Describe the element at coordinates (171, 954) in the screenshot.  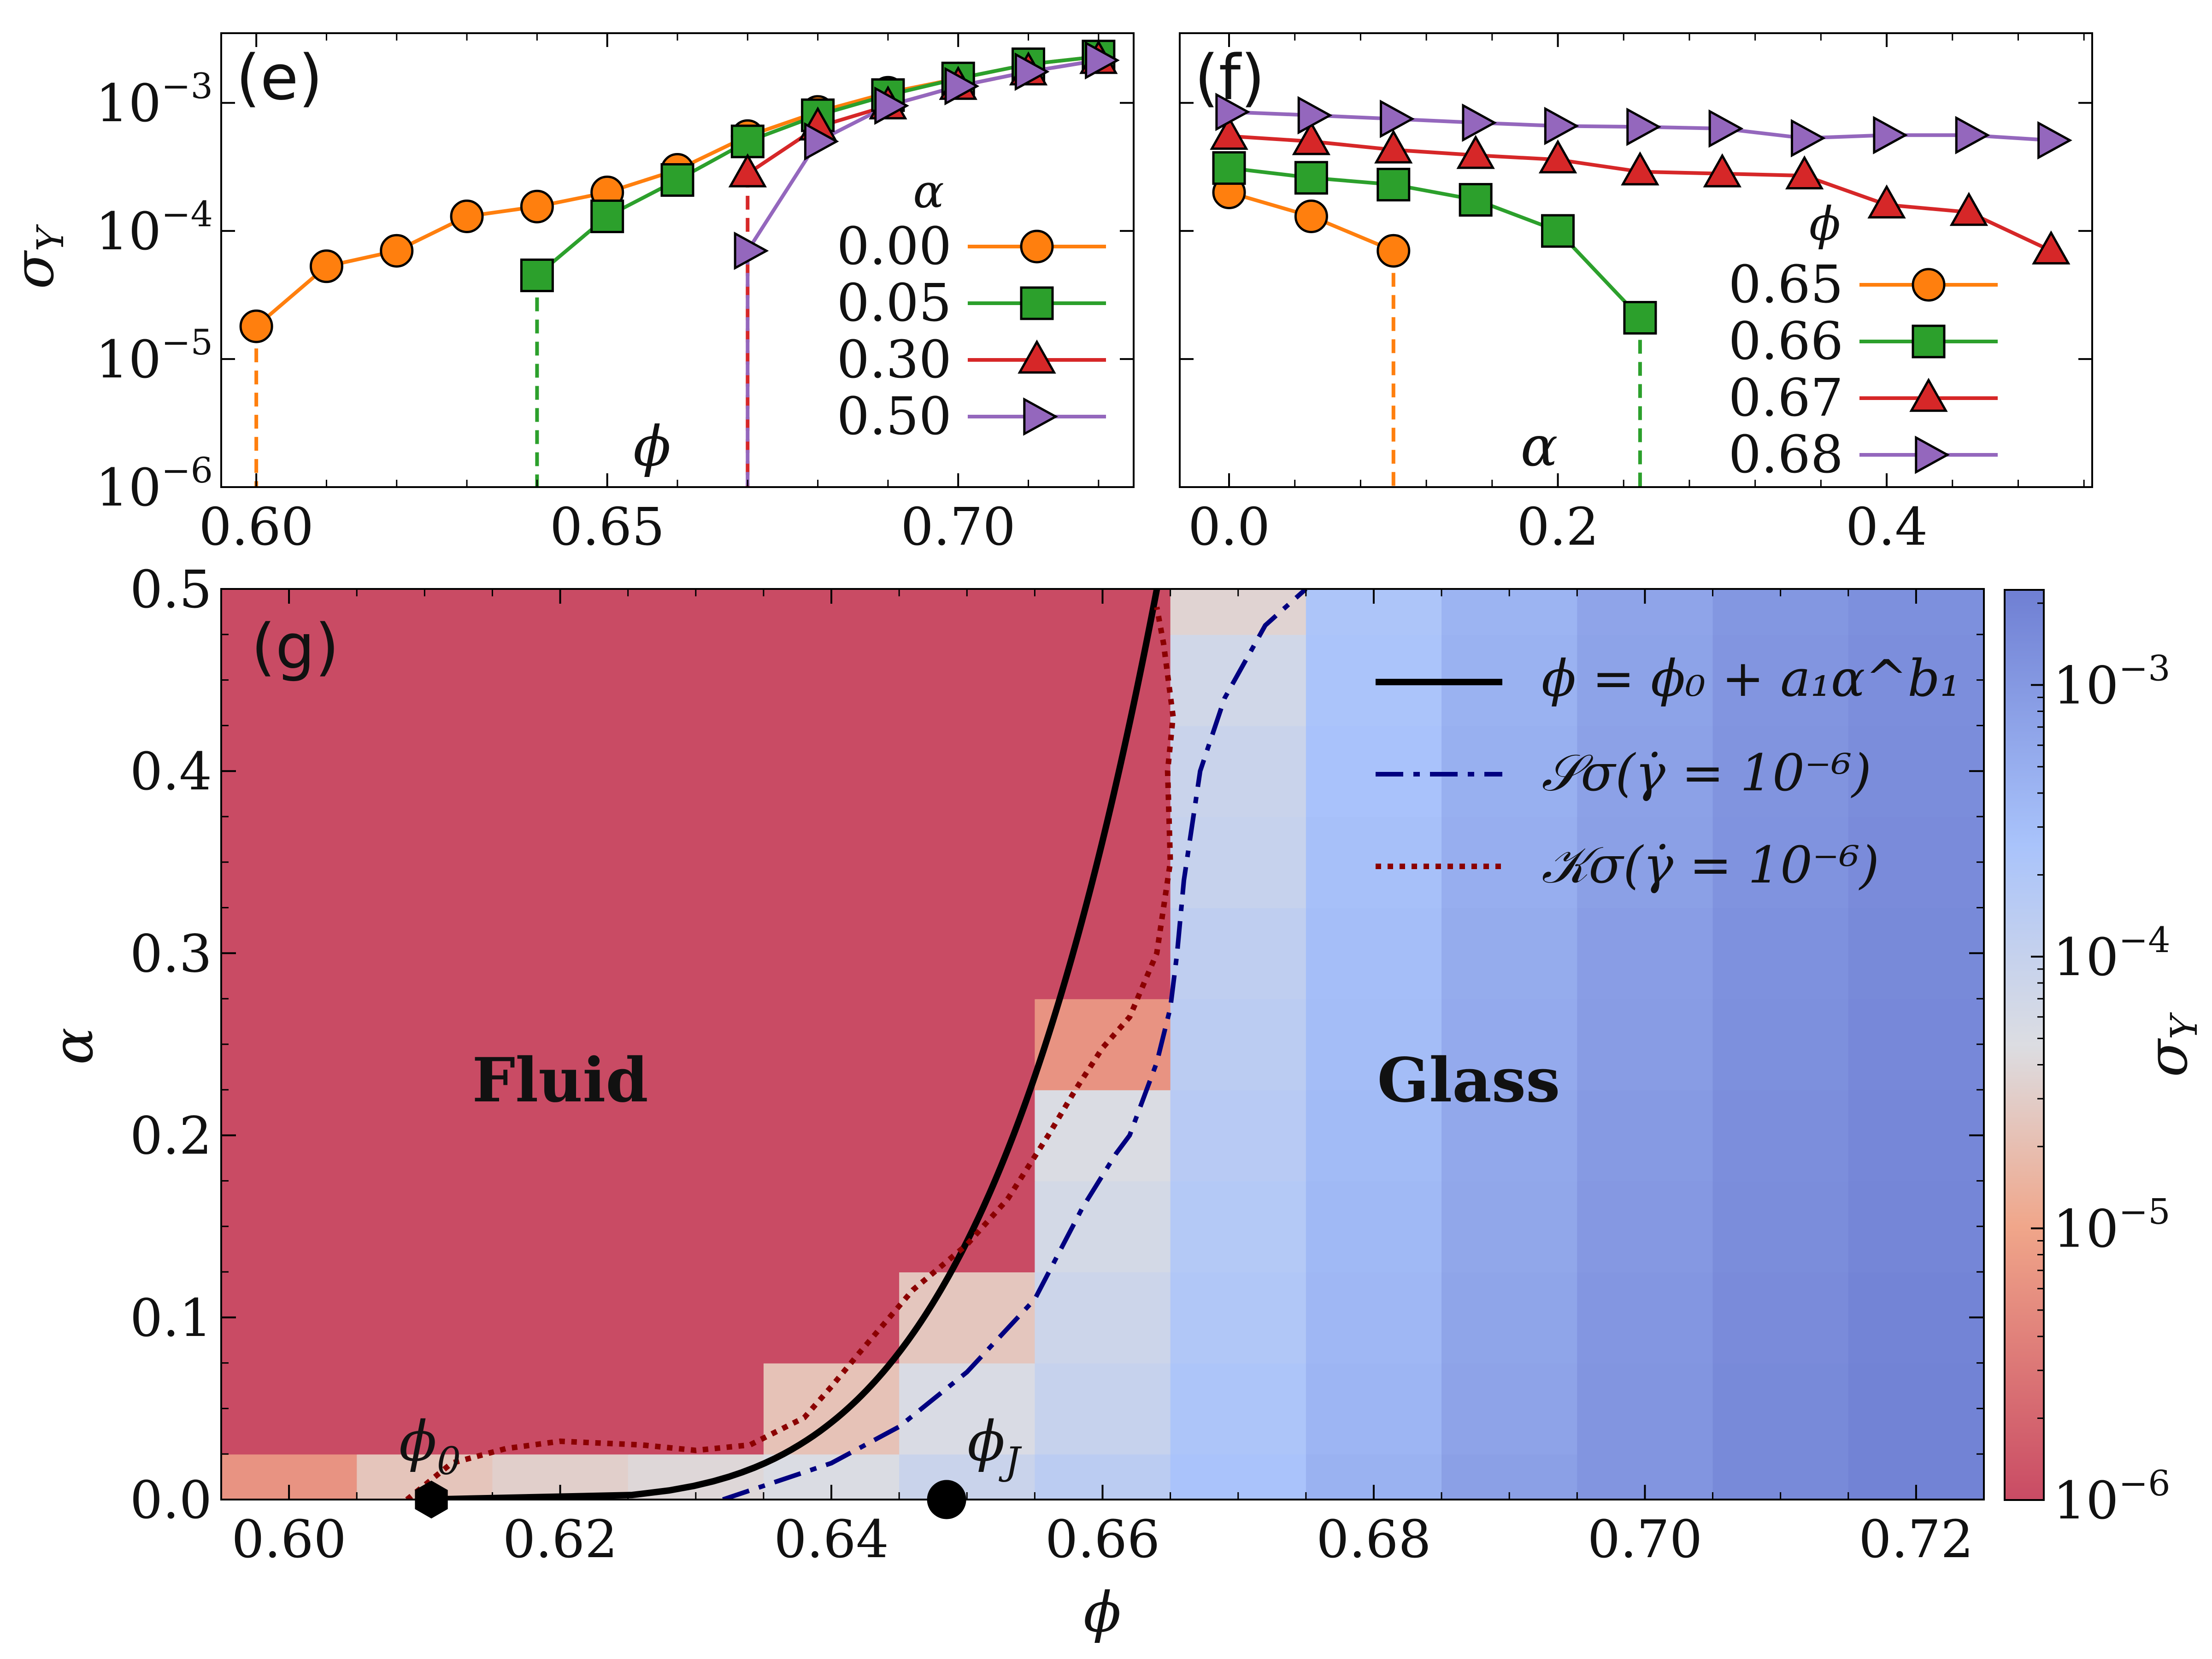
I see `g-ytick-label-3: 0.3` at that location.